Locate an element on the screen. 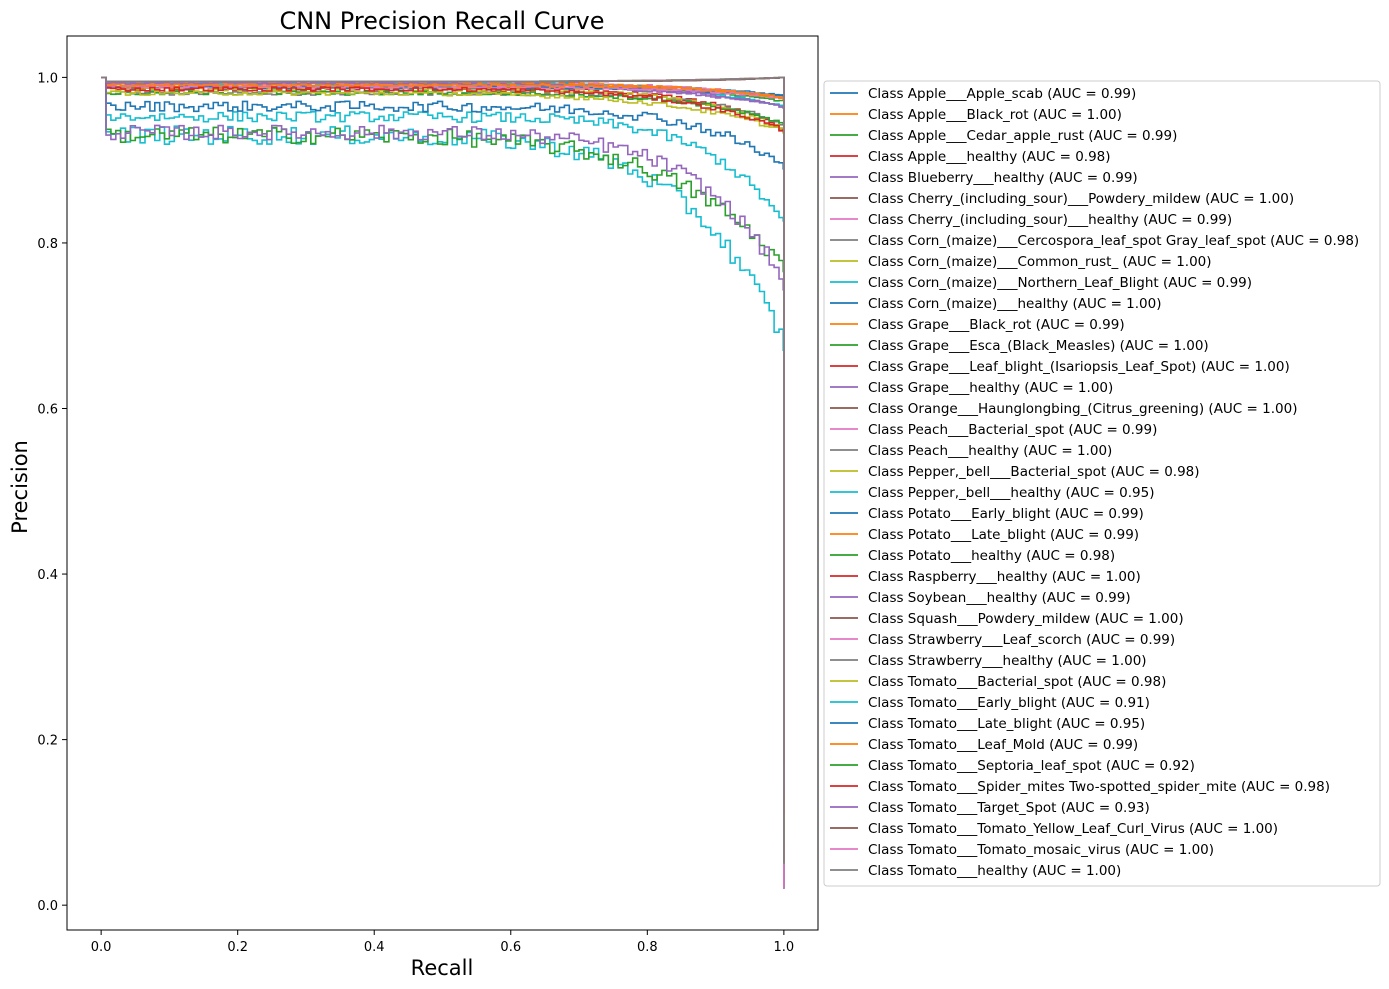 The height and width of the screenshot is (989, 1389). y-tick-label: 0.4 is located at coordinates (47, 575).